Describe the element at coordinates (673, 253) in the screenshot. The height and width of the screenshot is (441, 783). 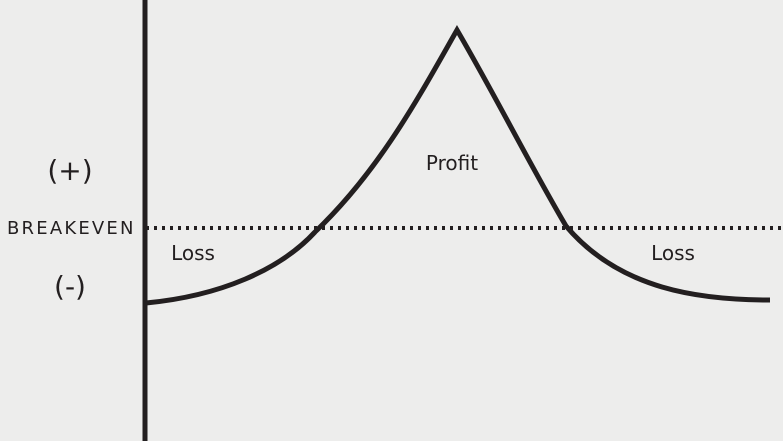
I see `loss-label-right: Loss` at that location.